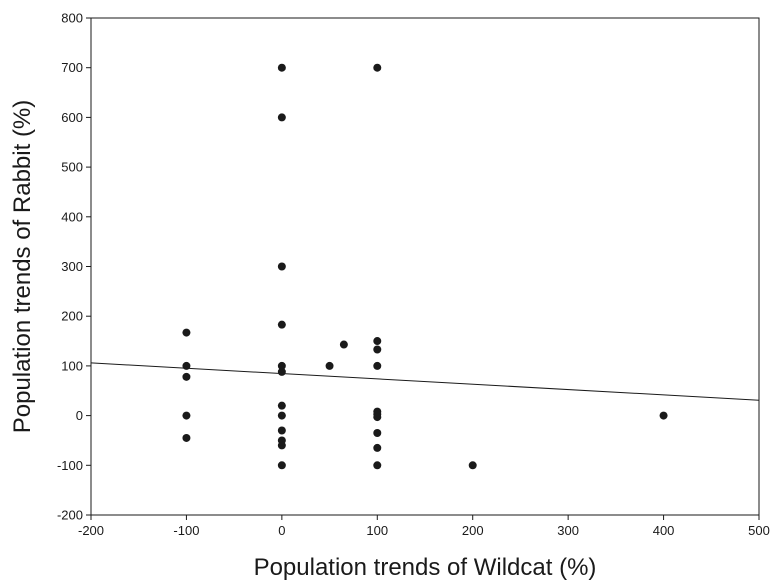 The height and width of the screenshot is (584, 772). Describe the element at coordinates (425, 381) in the screenshot. I see `trend-line` at that location.